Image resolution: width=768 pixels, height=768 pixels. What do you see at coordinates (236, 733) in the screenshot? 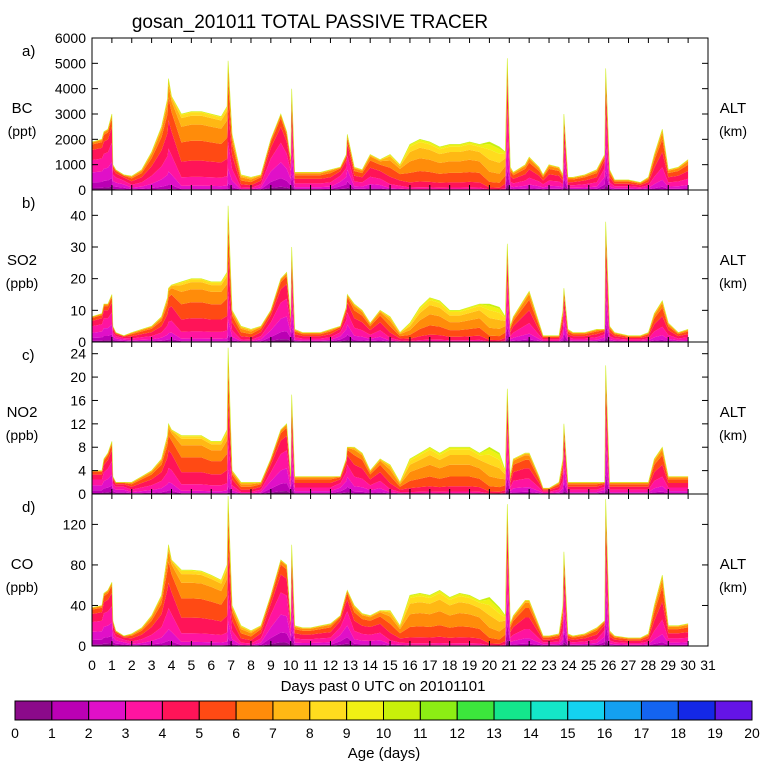
I see `colorbar-tick-label: 6` at bounding box center [236, 733].